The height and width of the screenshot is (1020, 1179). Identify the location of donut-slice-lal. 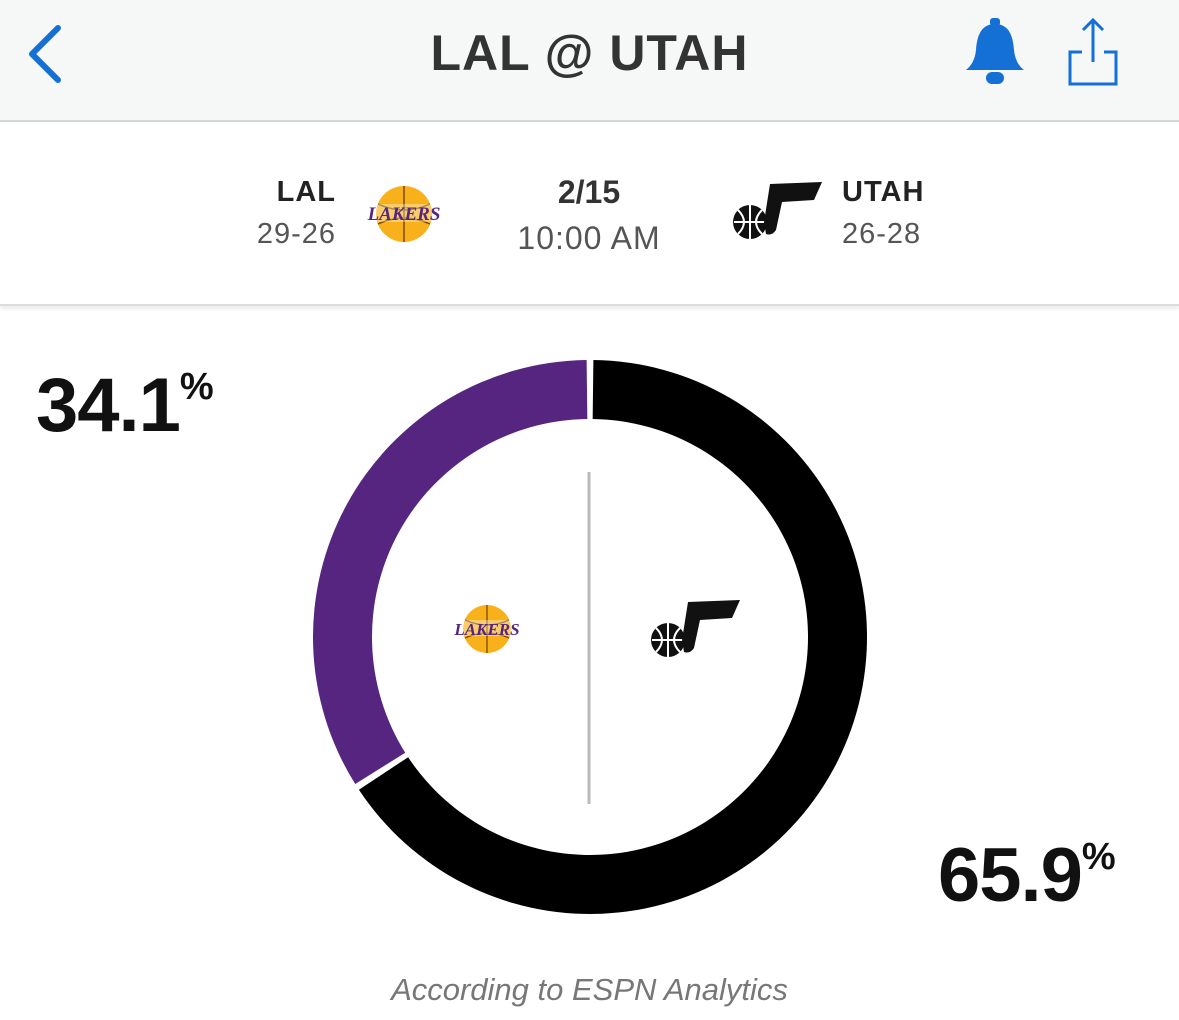
(450, 572).